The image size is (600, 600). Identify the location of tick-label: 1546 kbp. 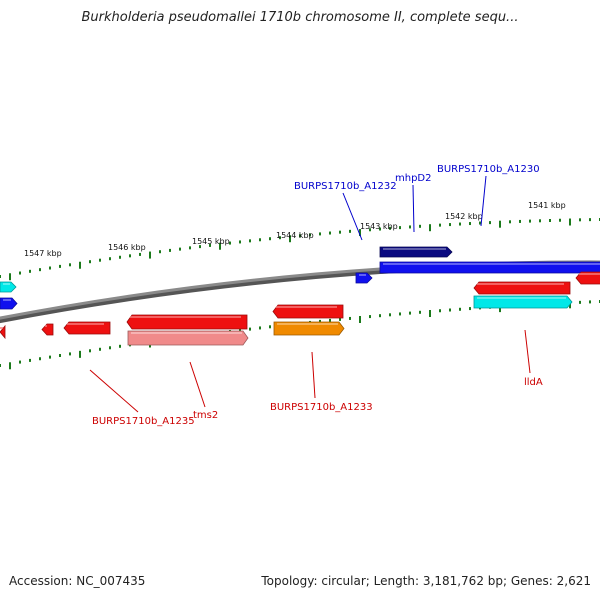
(127, 247).